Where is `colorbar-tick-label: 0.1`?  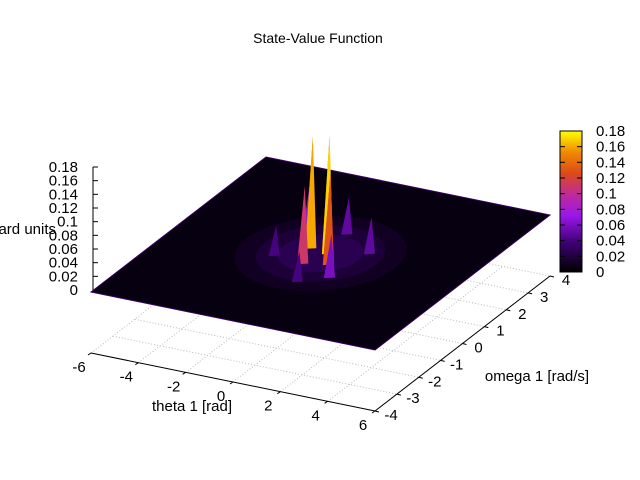 colorbar-tick-label: 0.1 is located at coordinates (606, 194).